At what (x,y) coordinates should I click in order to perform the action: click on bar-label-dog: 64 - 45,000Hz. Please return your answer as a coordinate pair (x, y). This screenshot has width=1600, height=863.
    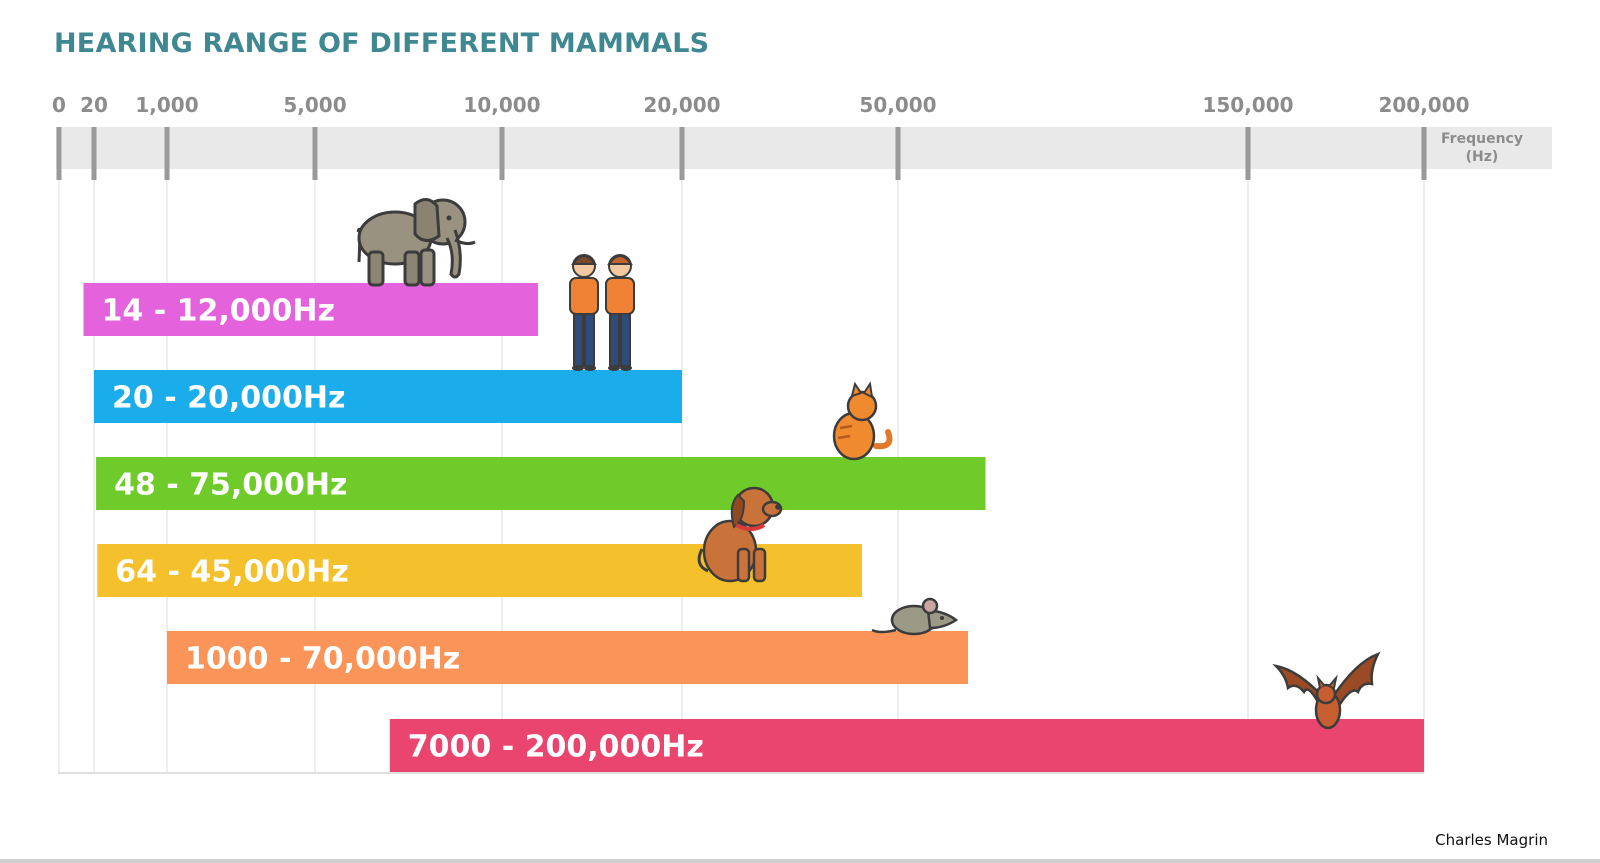
    Looking at the image, I should click on (231, 572).